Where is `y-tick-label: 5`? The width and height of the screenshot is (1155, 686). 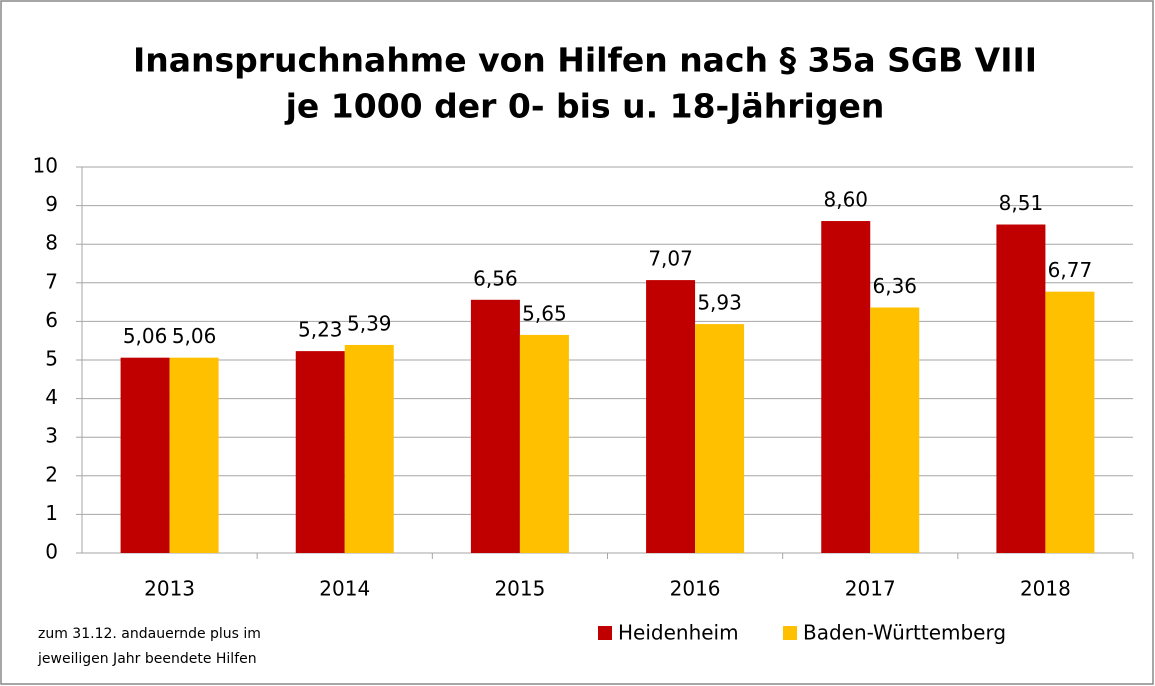
y-tick-label: 5 is located at coordinates (51, 359).